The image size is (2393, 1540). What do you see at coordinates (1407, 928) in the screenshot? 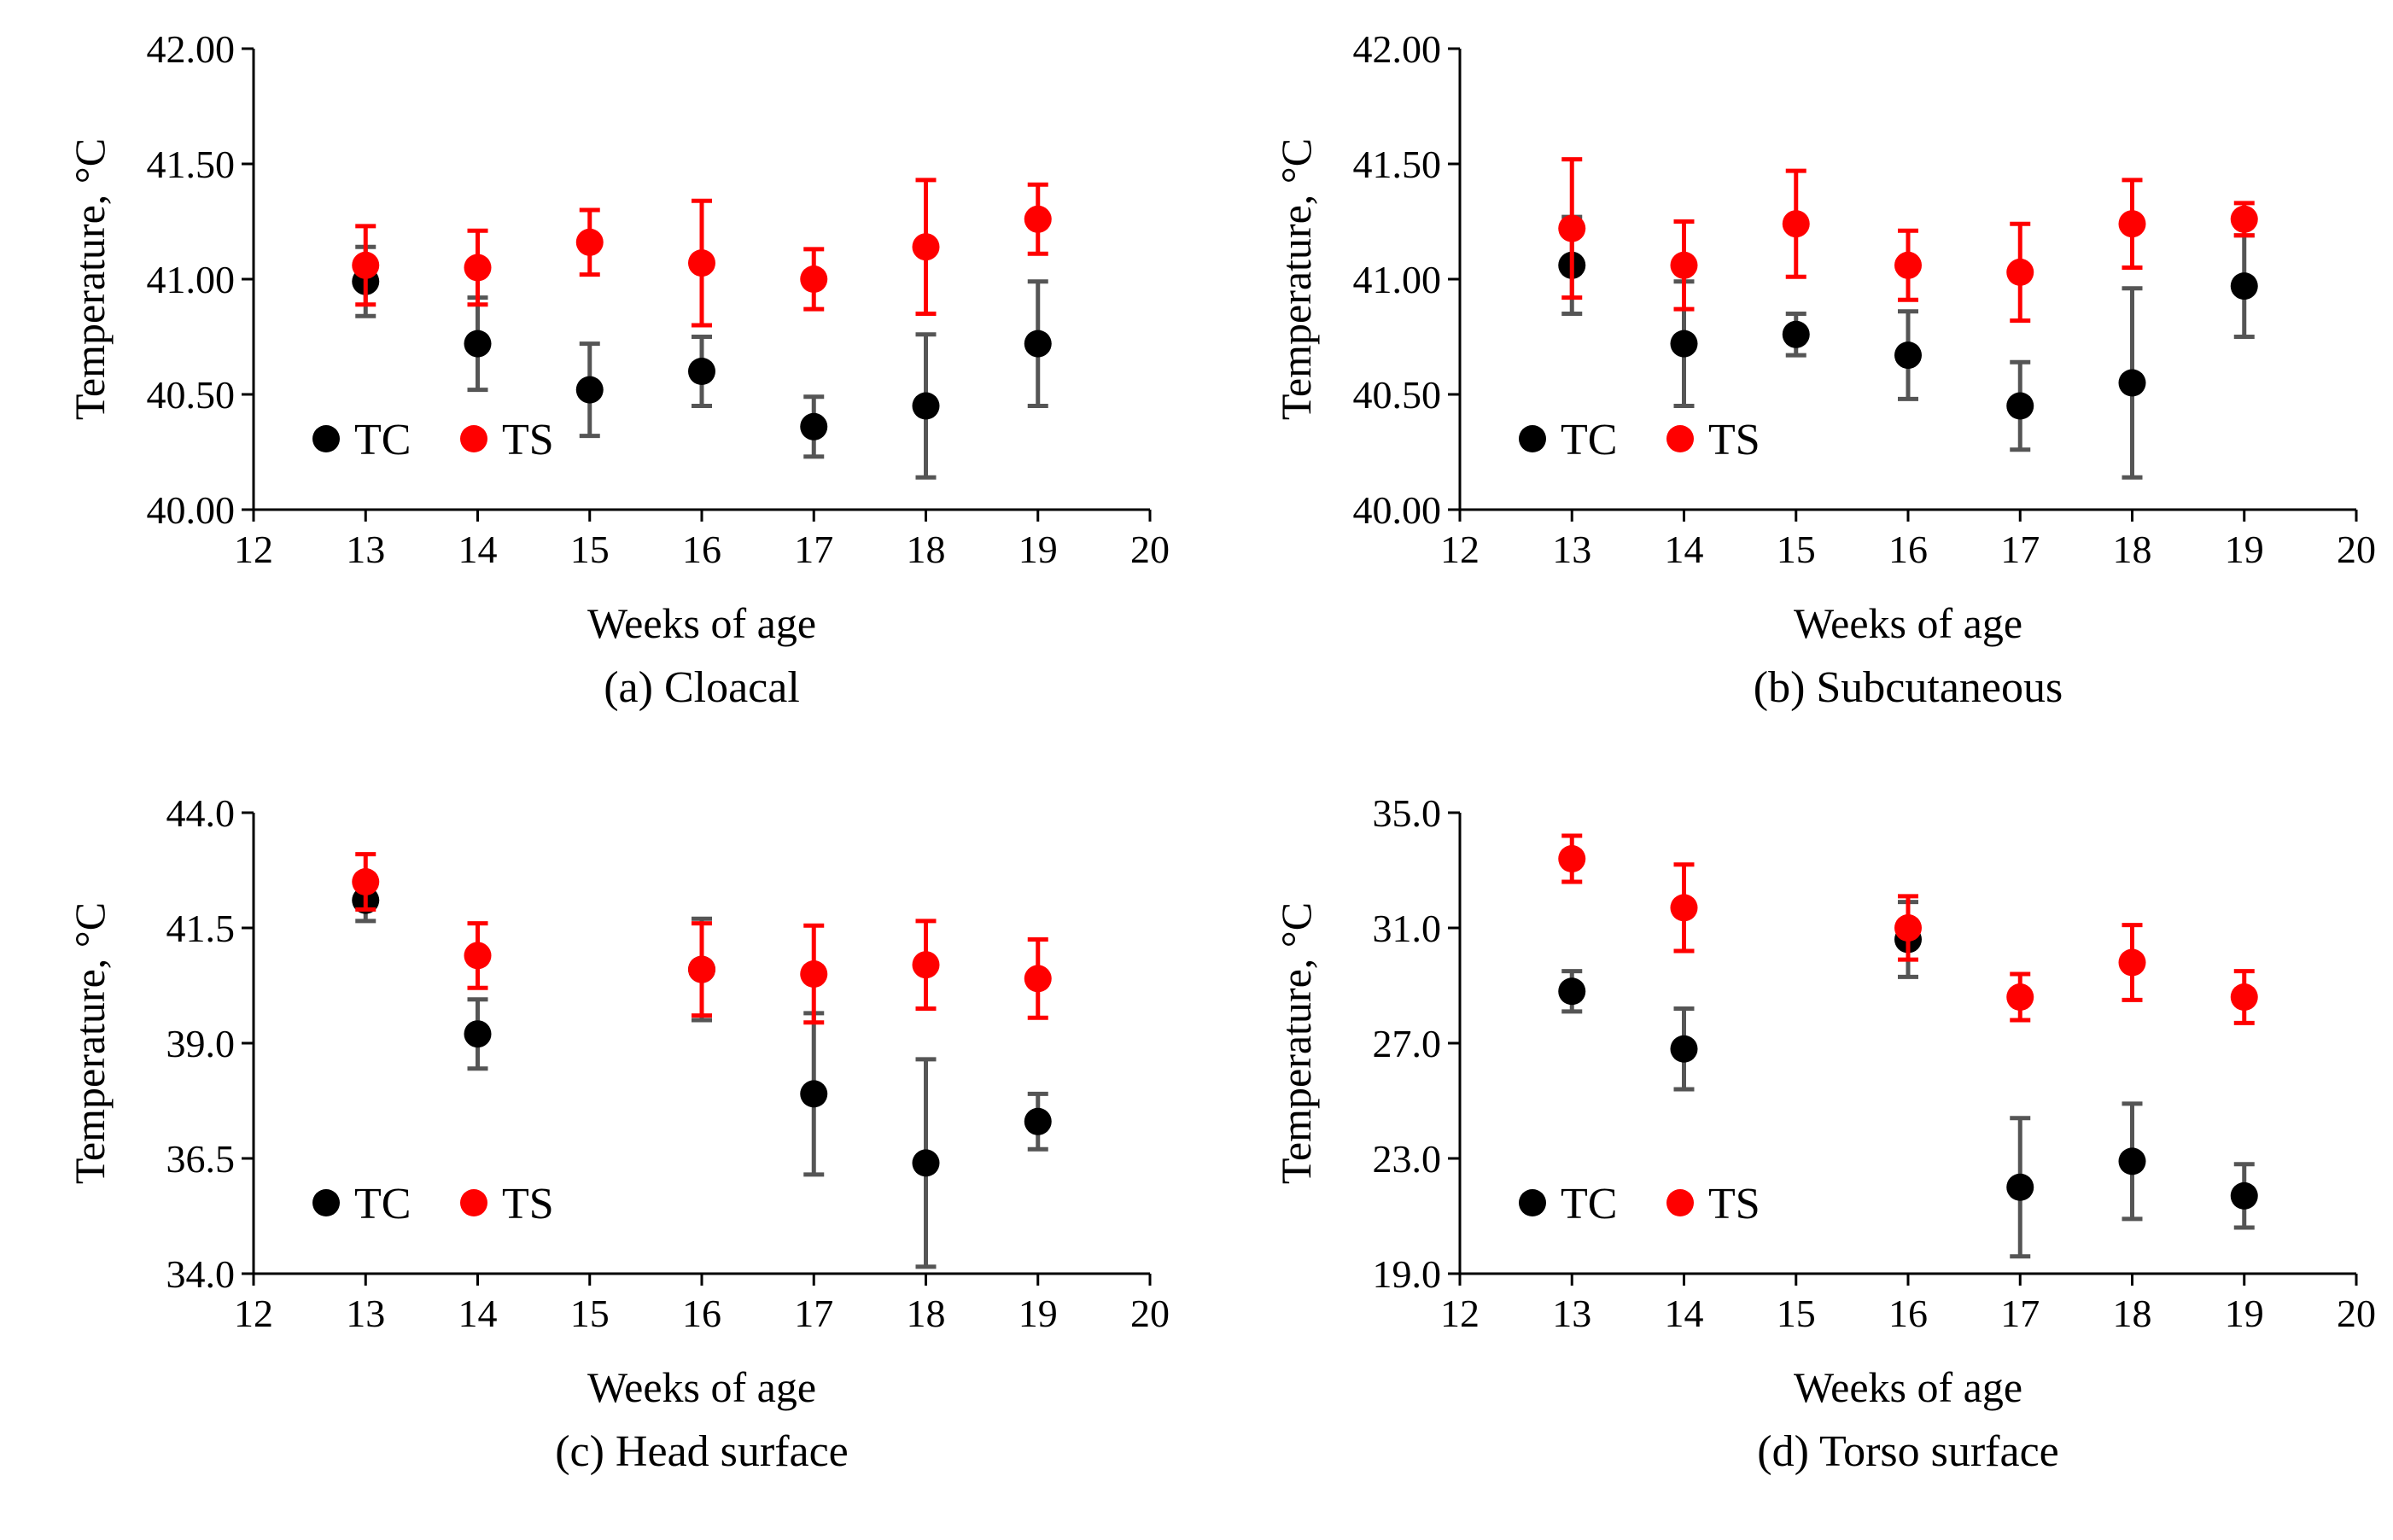
I see `y-tick-label: 31.0` at bounding box center [1407, 928].